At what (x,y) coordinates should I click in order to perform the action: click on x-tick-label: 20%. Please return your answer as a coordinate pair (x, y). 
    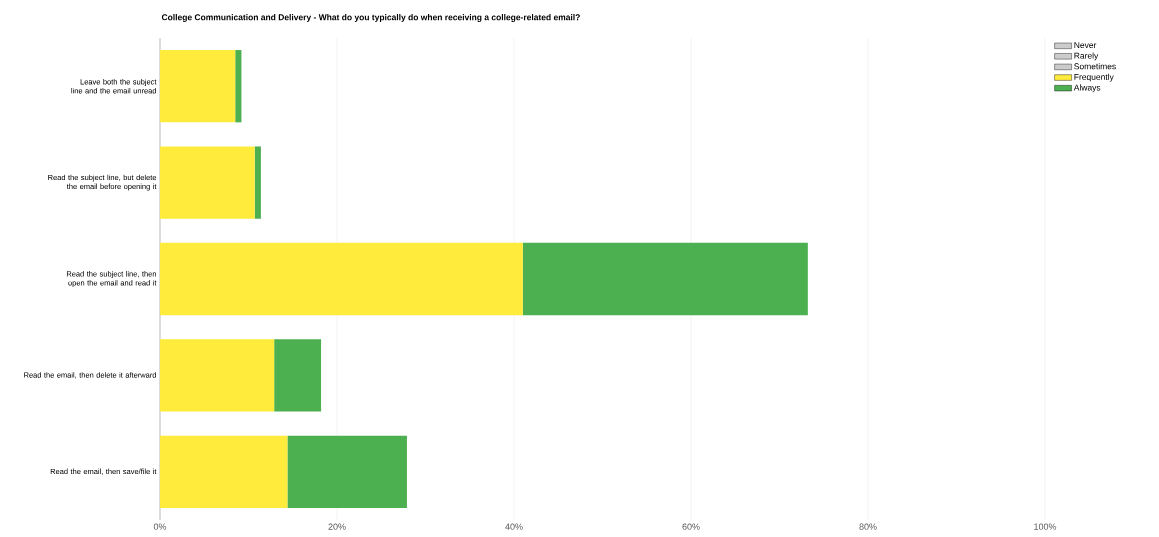
    Looking at the image, I should click on (337, 526).